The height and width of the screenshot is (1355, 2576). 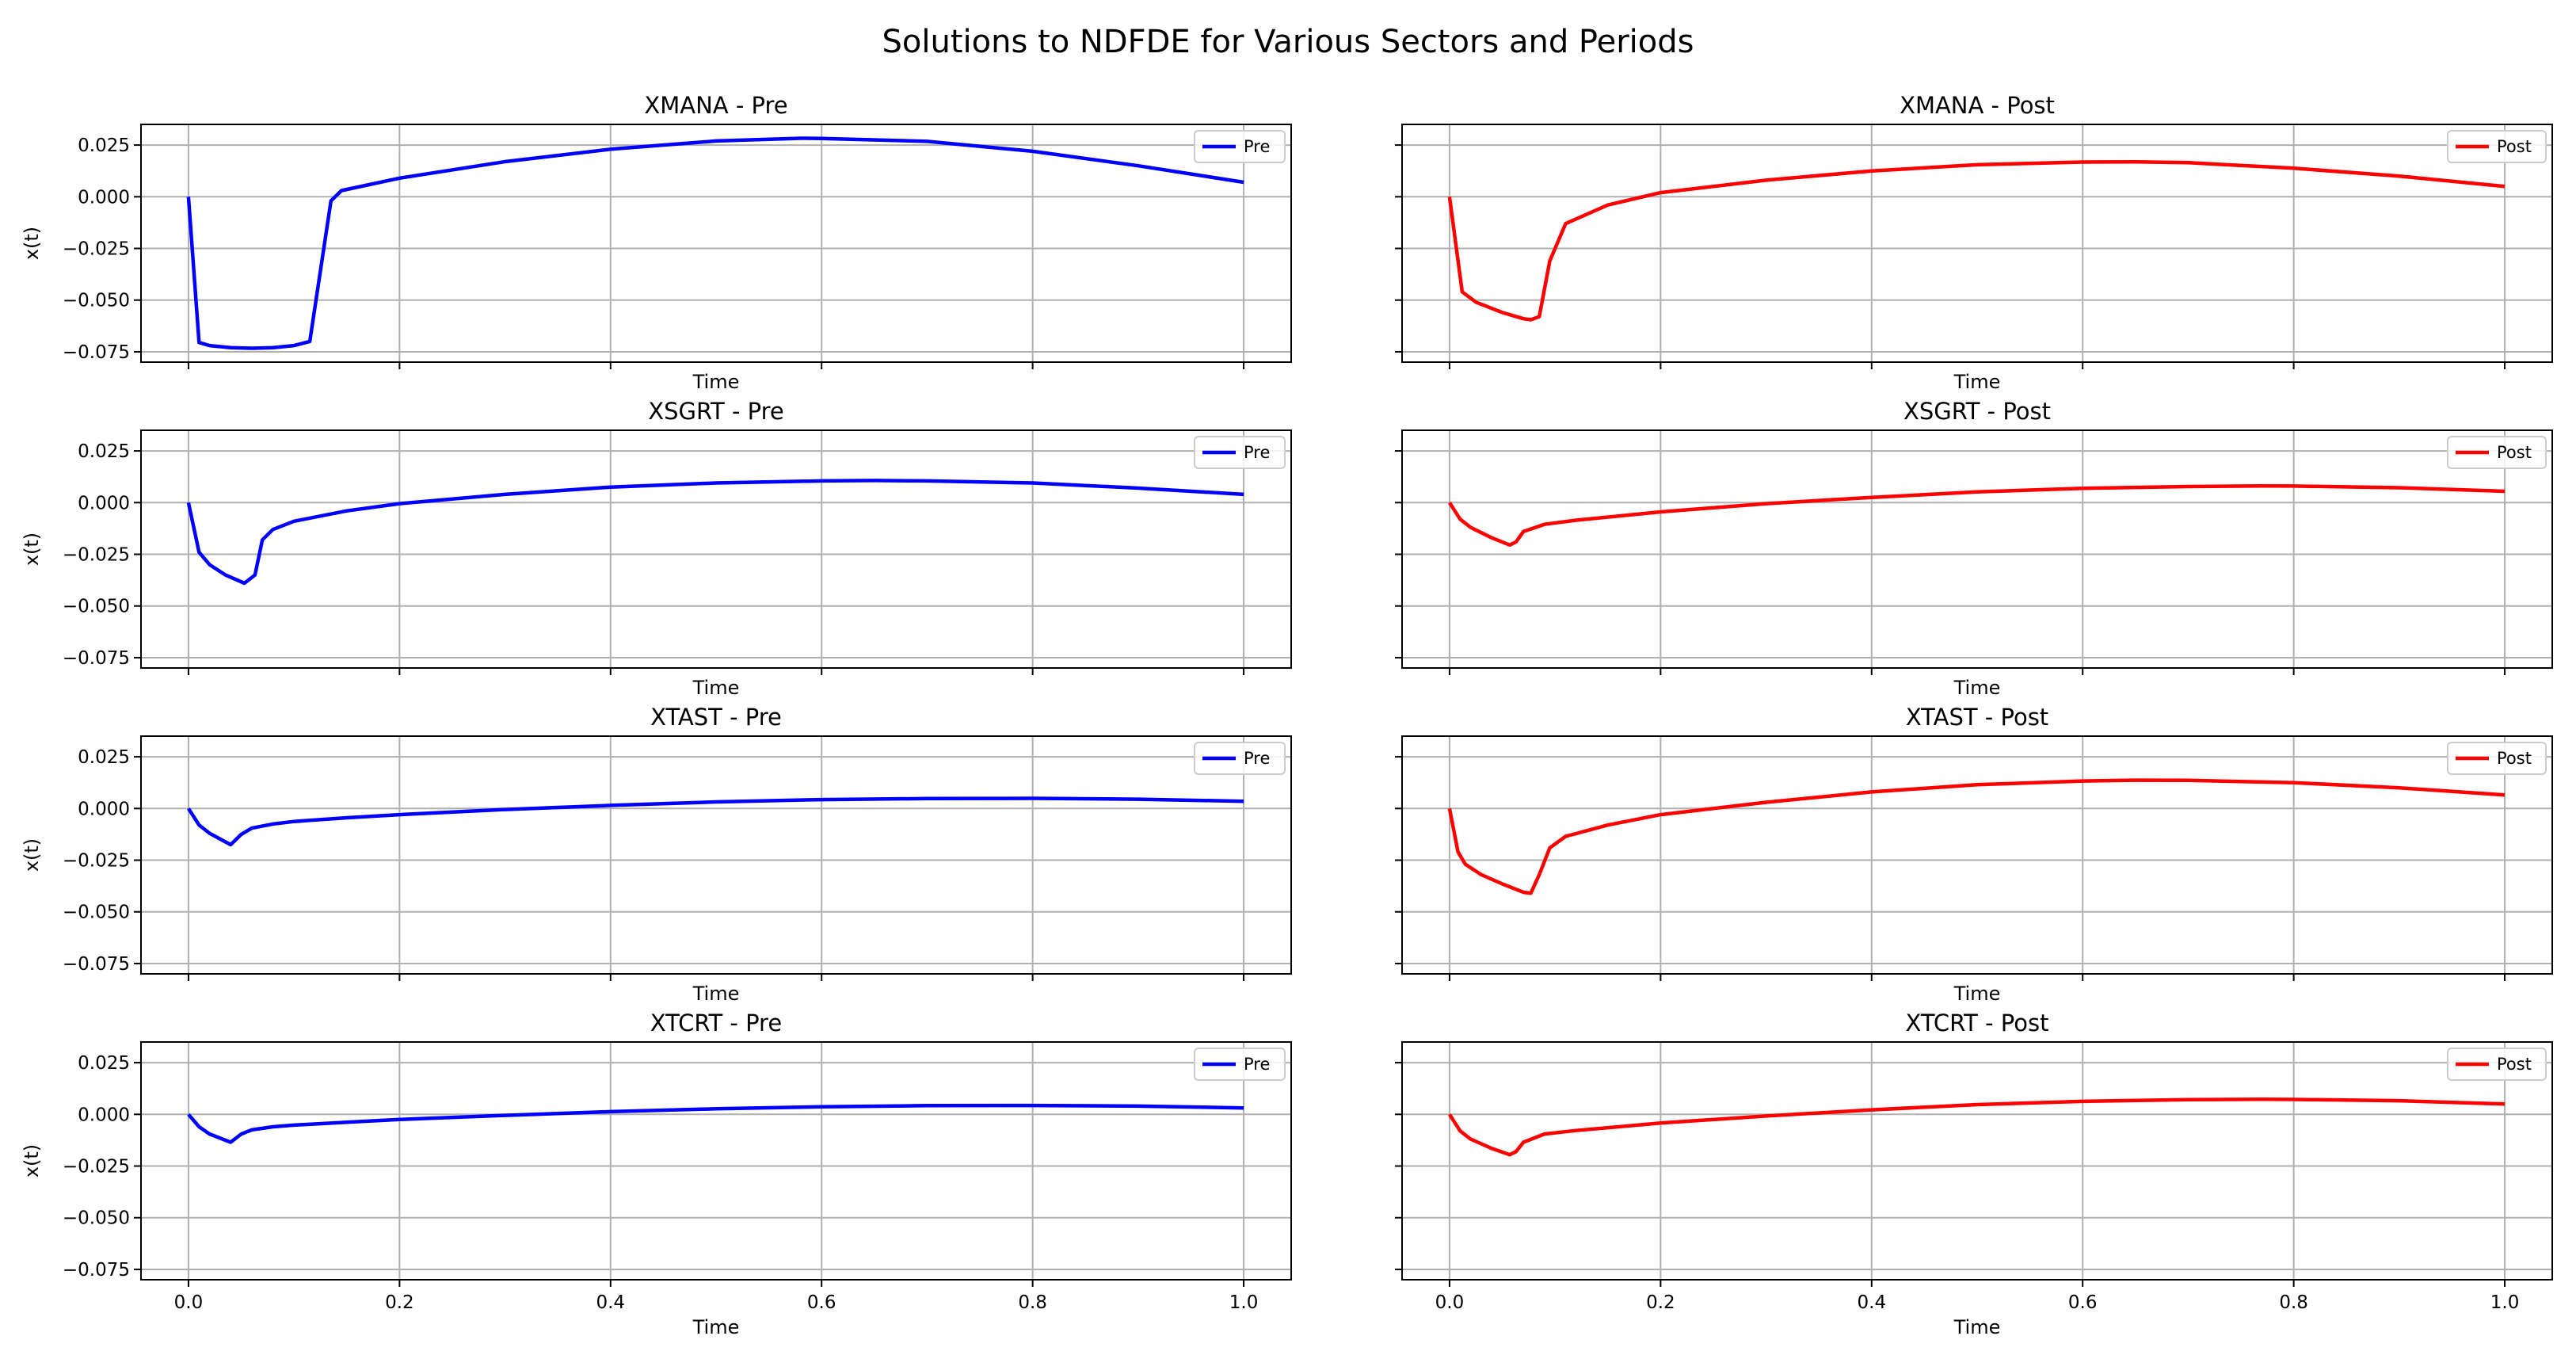 I want to click on subplot: XTCRT - Post 0.0 0.2 0.4 0.6 0.8 1.0 Time Post, so click(x=1974, y=1174).